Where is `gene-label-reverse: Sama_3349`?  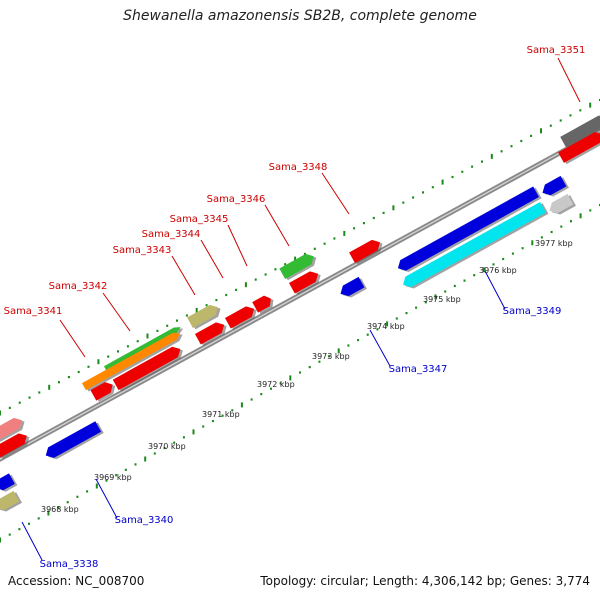 gene-label-reverse: Sama_3349 is located at coordinates (532, 311).